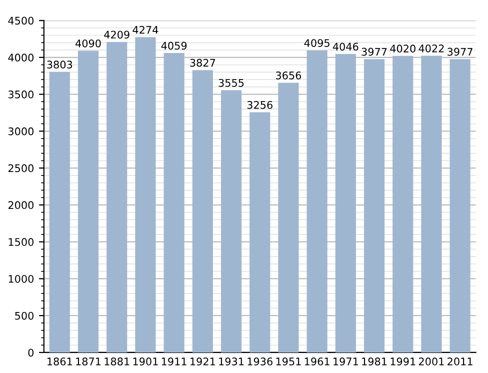 The width and height of the screenshot is (488, 373). Describe the element at coordinates (88, 362) in the screenshot. I see `x-tick-label: 1871` at that location.